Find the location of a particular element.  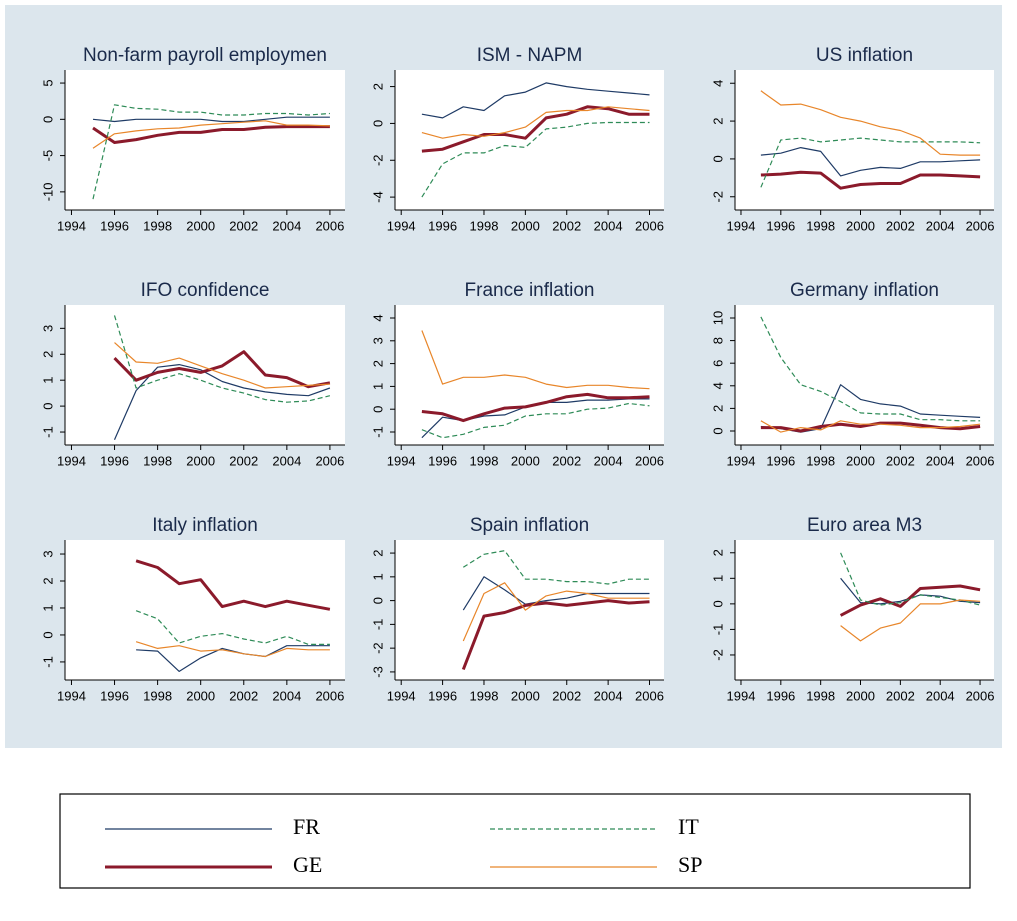

legend-label: IT is located at coordinates (688, 826).